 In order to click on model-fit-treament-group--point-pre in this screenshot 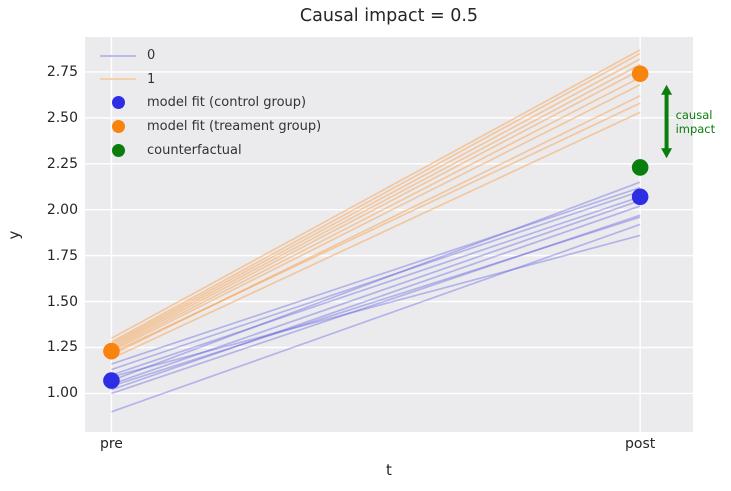, I will do `click(111, 351)`.